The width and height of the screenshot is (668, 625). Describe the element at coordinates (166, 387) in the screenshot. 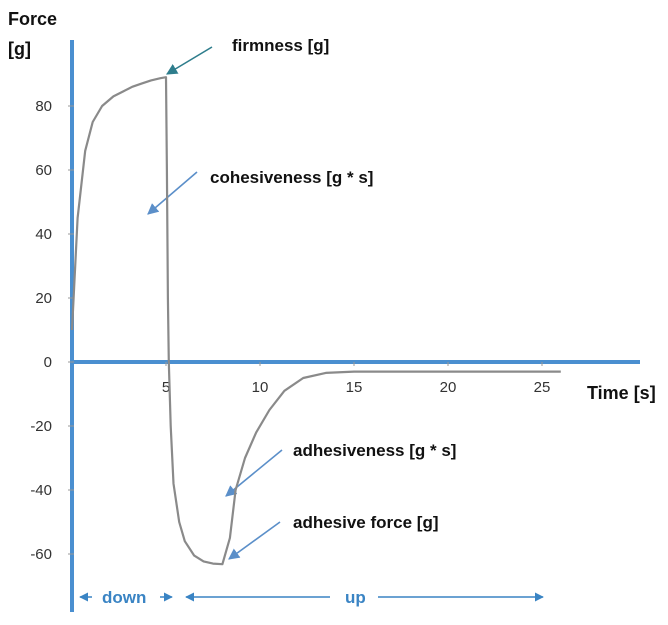

I see `x-tick-label: 5` at that location.